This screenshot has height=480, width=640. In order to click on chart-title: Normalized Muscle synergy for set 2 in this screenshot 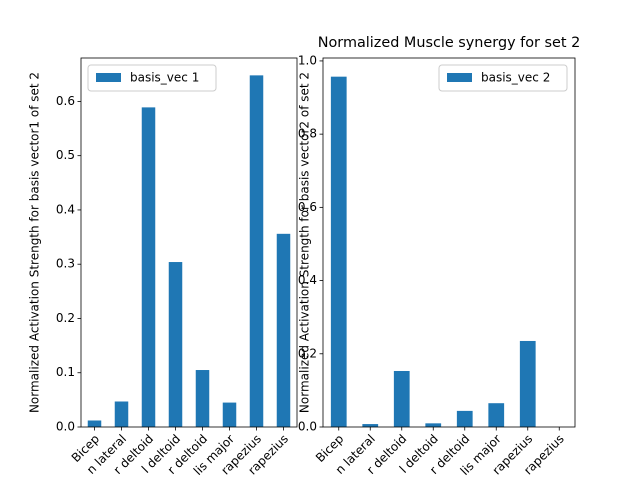, I will do `click(449, 43)`.